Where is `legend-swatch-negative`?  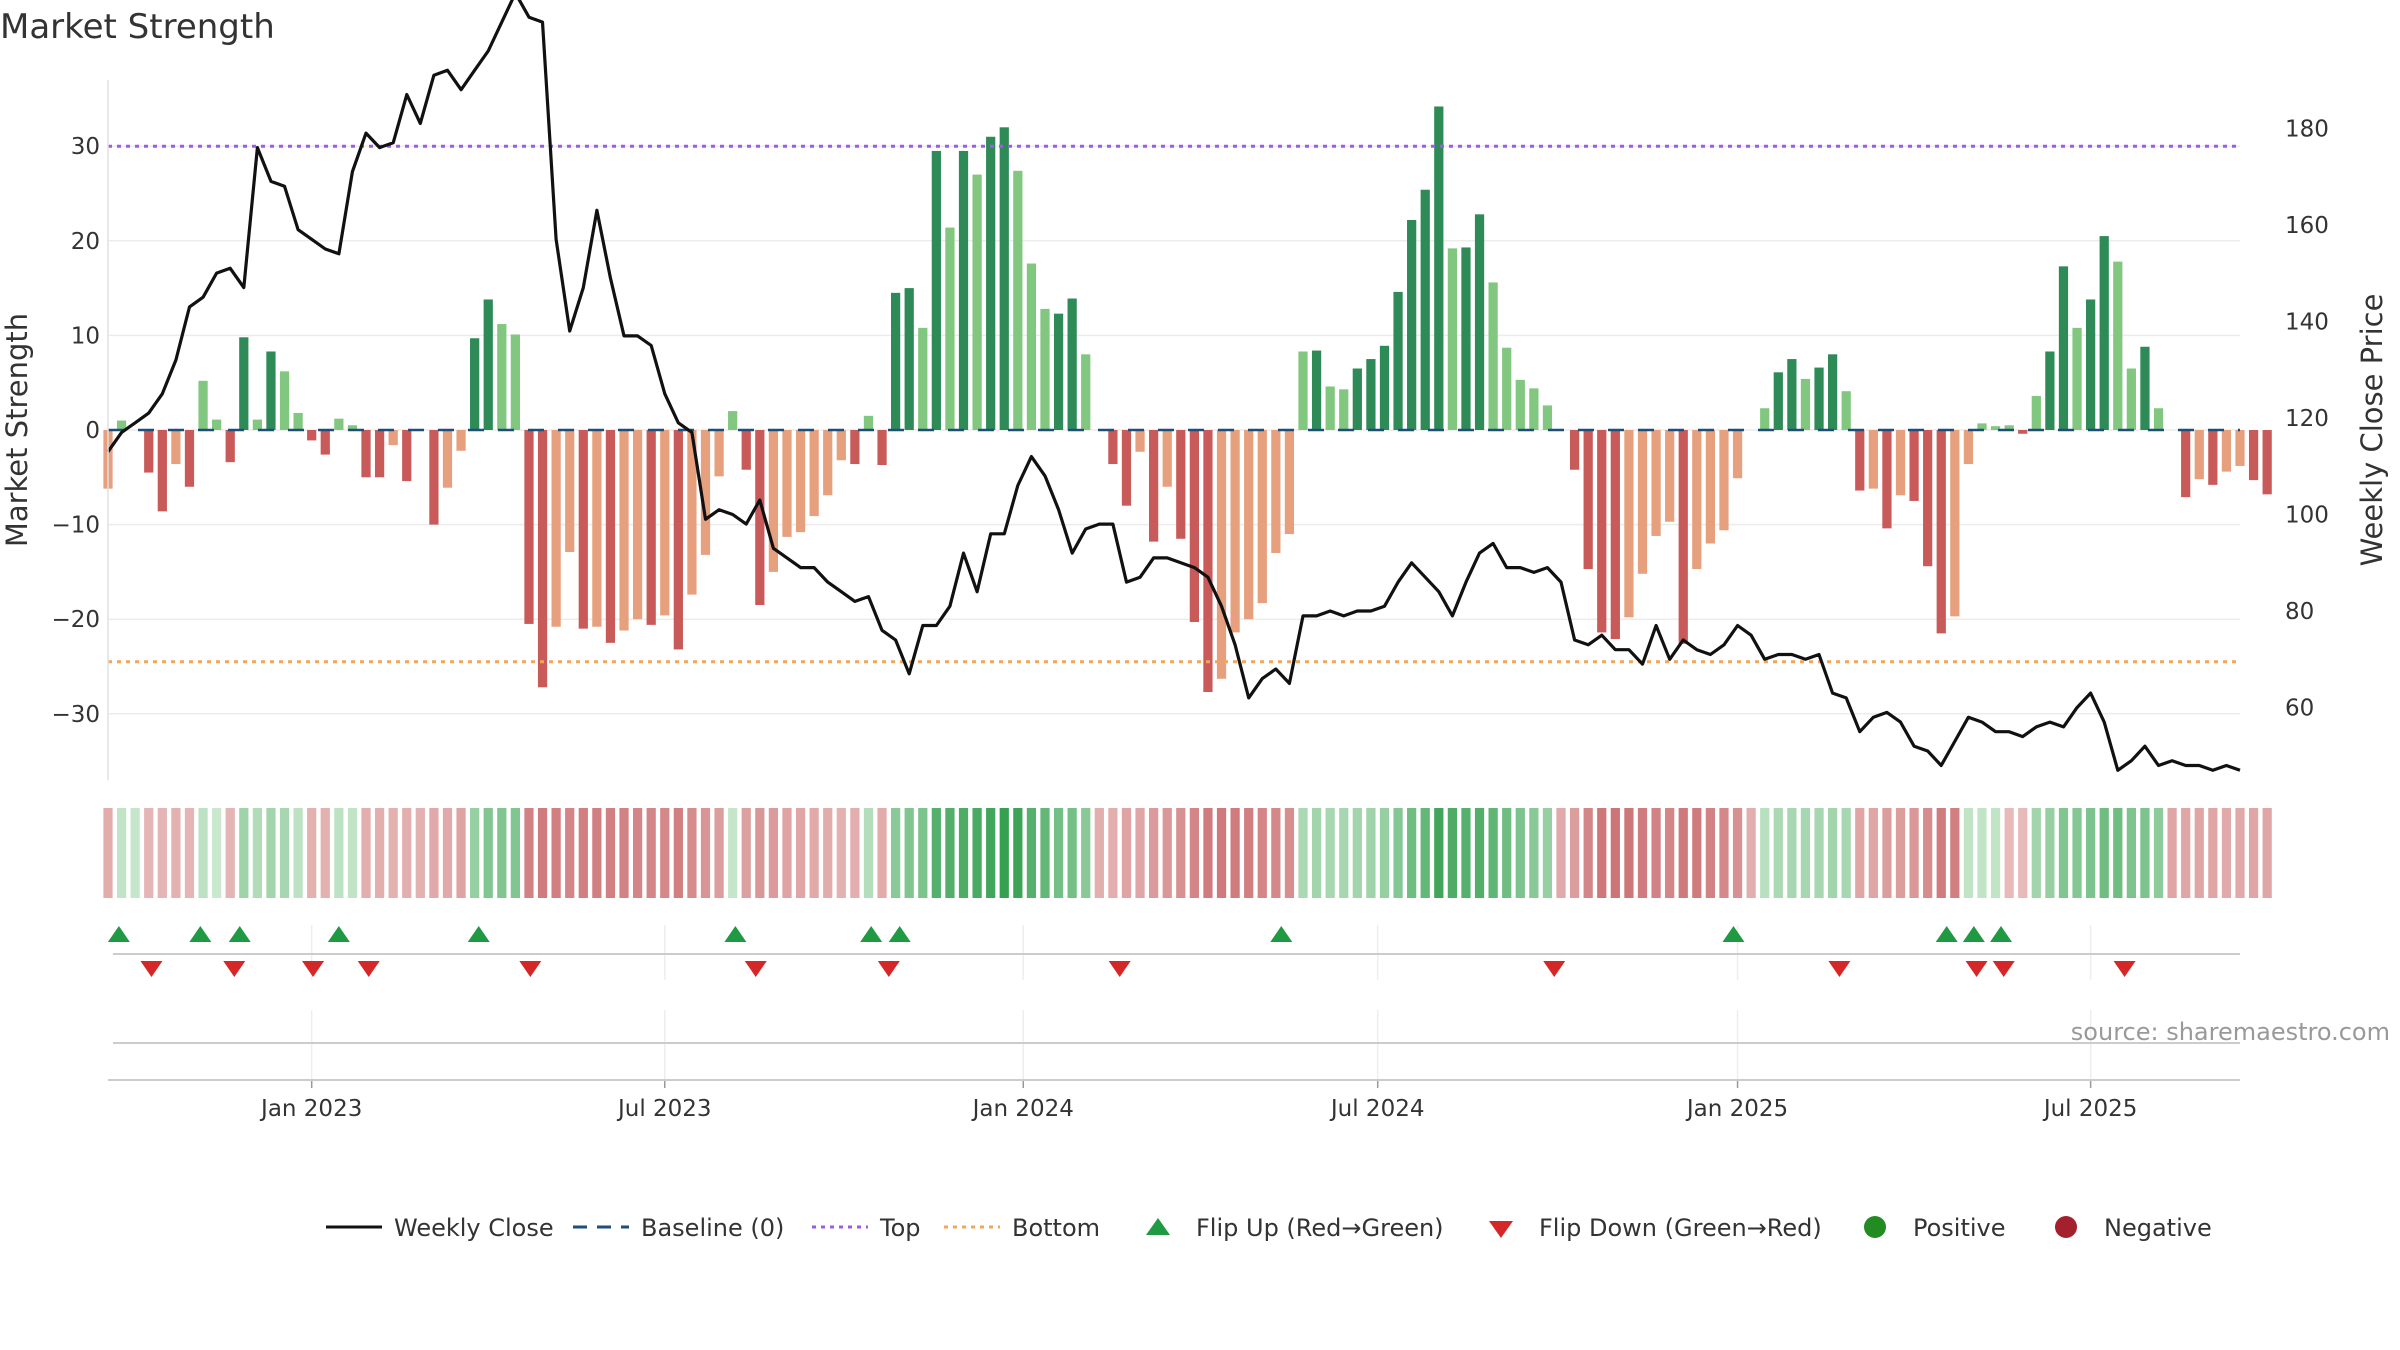 legend-swatch-negative is located at coordinates (2066, 1227).